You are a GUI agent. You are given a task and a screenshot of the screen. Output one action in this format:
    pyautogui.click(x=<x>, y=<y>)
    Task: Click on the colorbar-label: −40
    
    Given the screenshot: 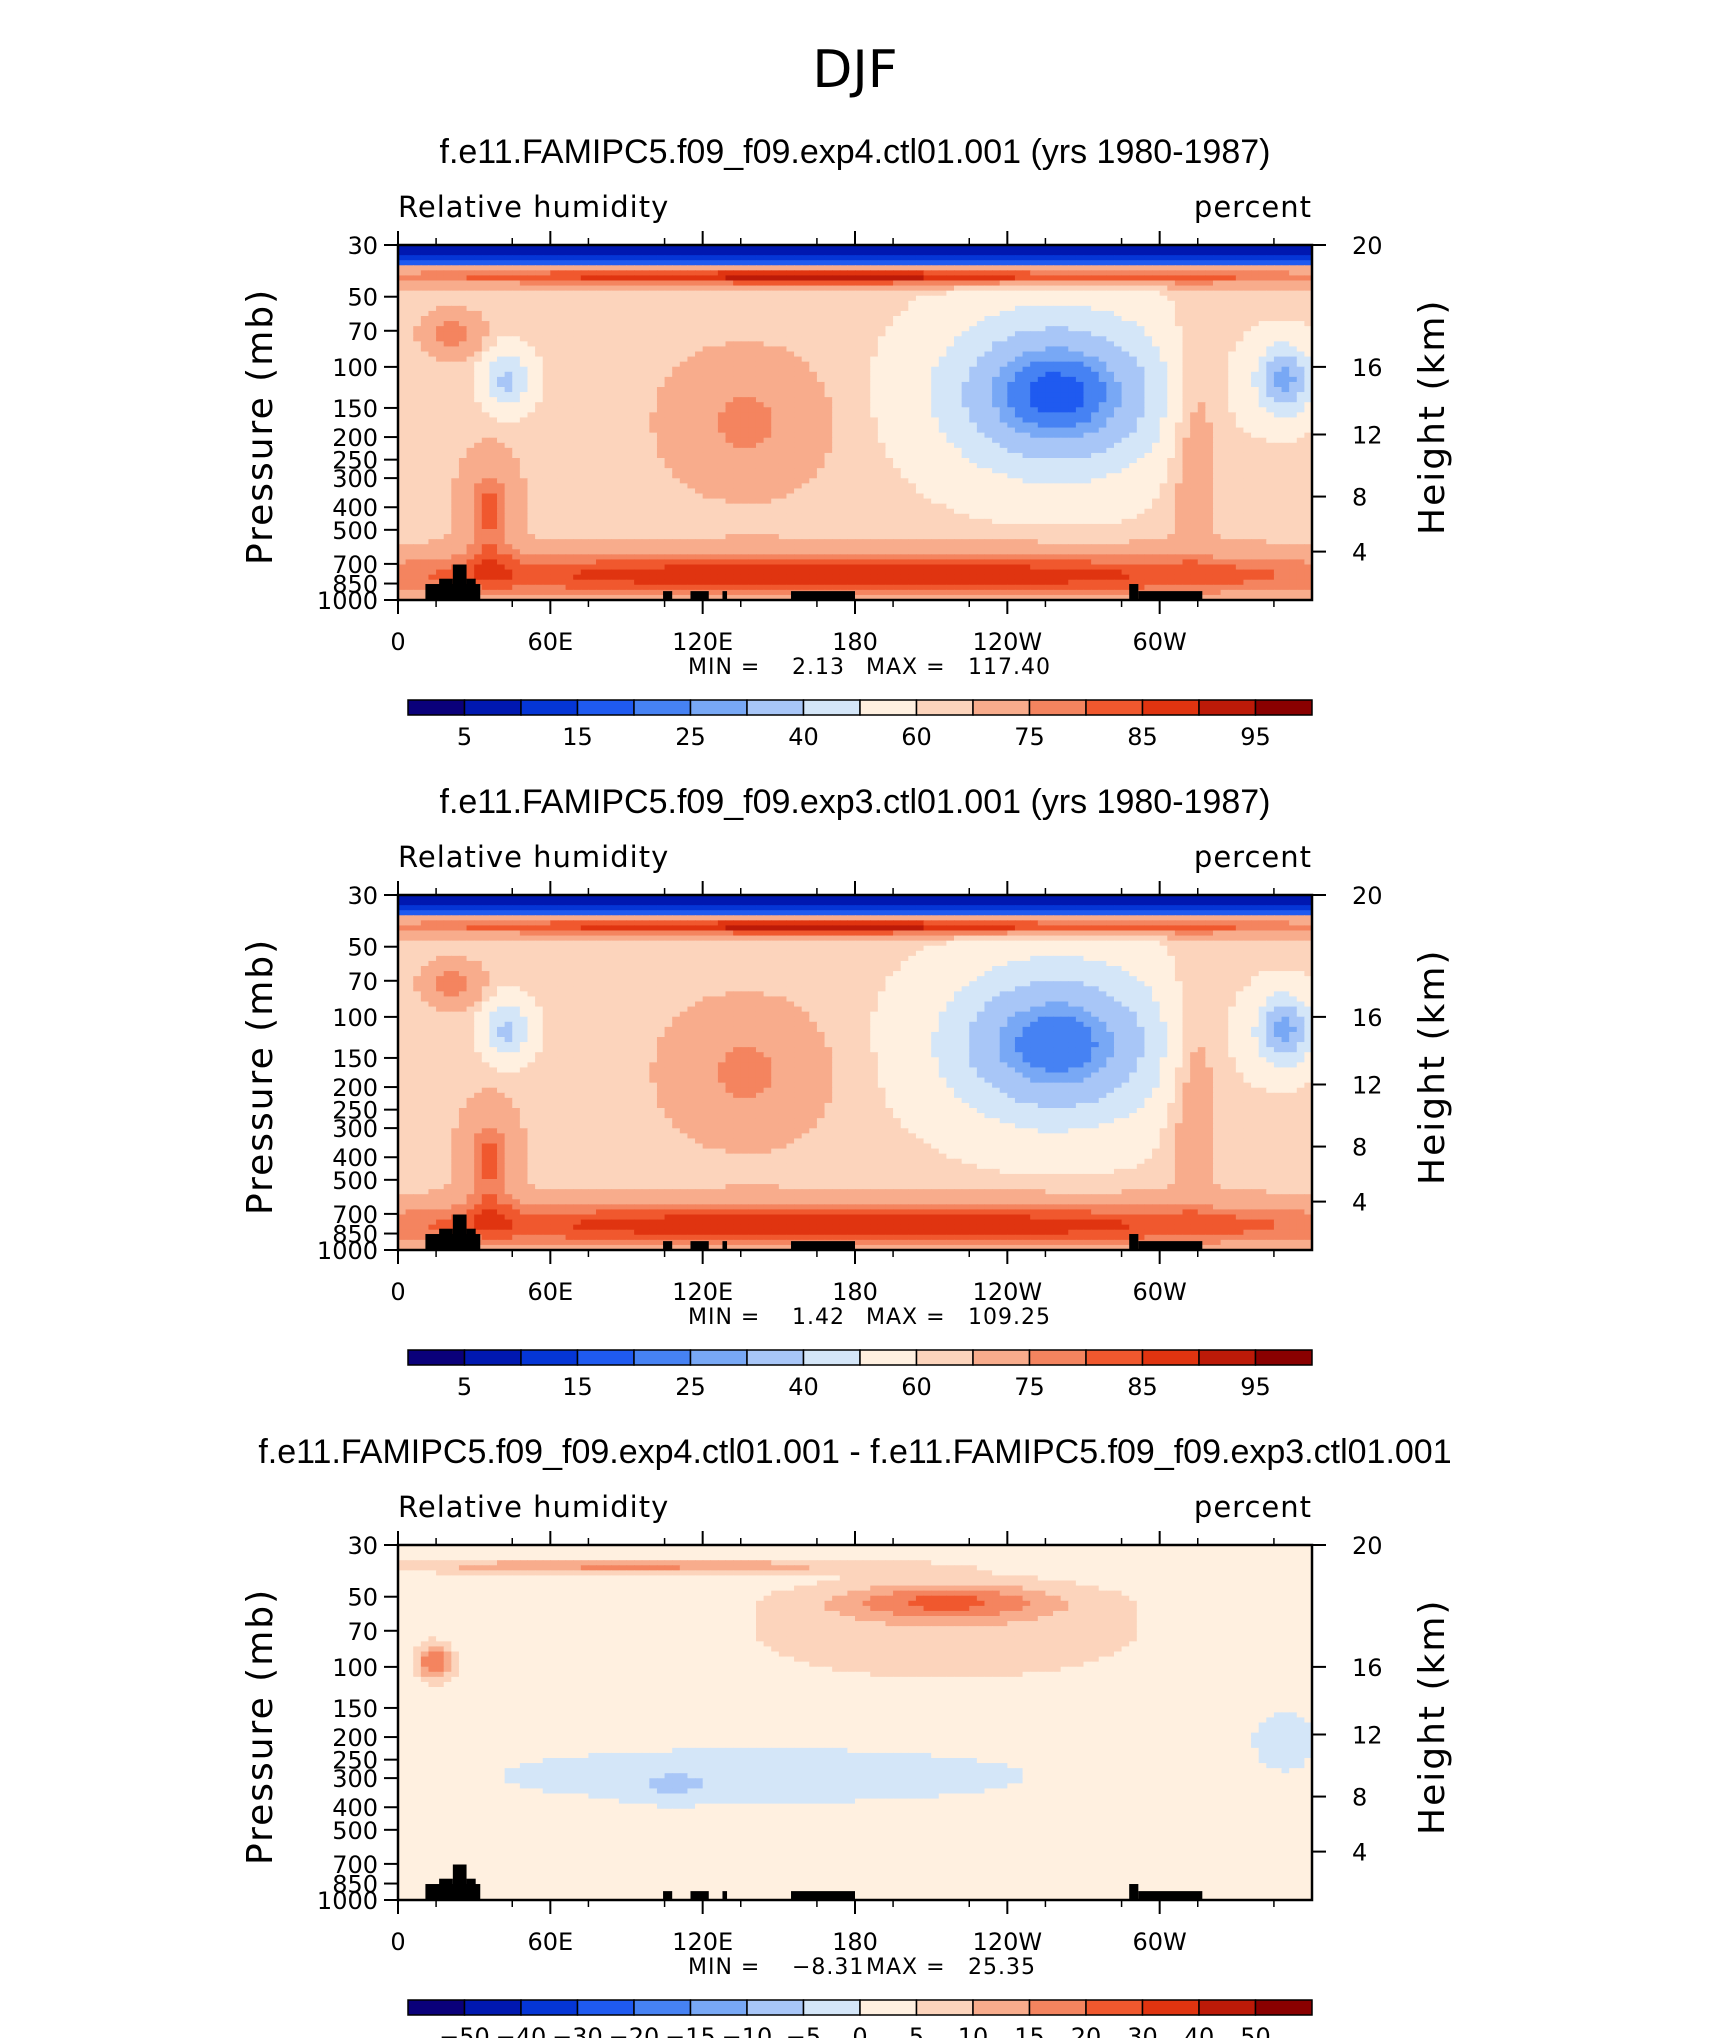 What is the action you would take?
    pyautogui.click(x=521, y=2030)
    